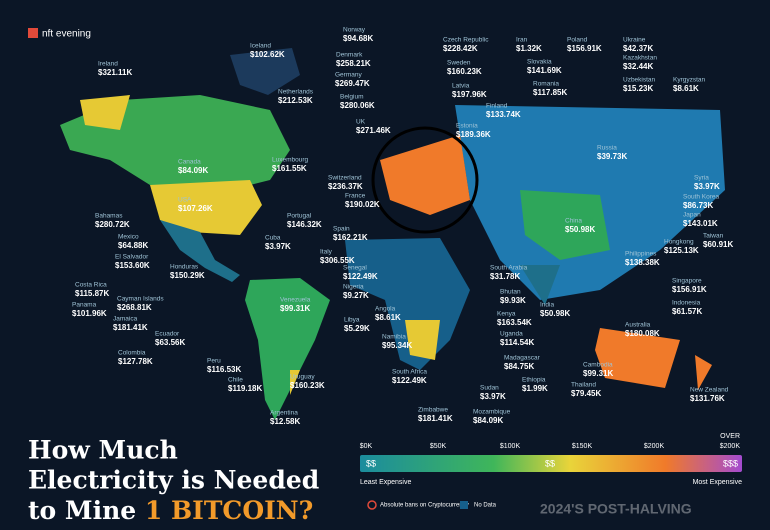 This screenshot has width=770, height=530. What do you see at coordinates (638, 325) in the screenshot?
I see `country-name: Australia` at bounding box center [638, 325].